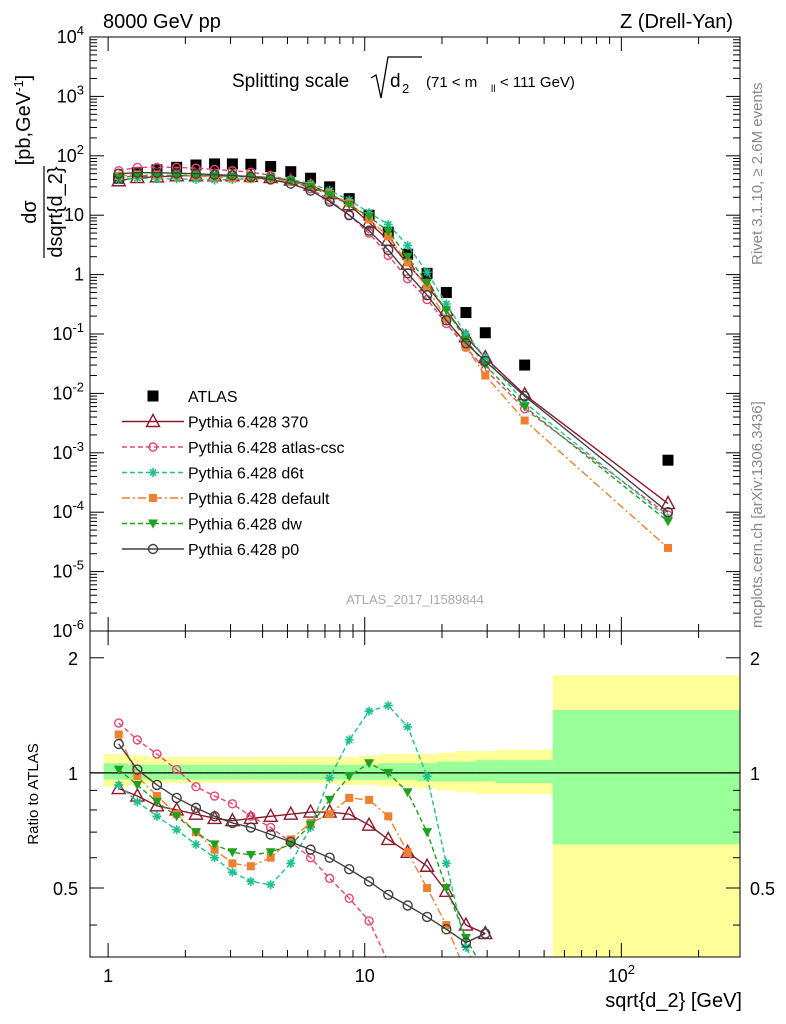  Describe the element at coordinates (621, 974) in the screenshot. I see `x-tick-label: 102` at that location.